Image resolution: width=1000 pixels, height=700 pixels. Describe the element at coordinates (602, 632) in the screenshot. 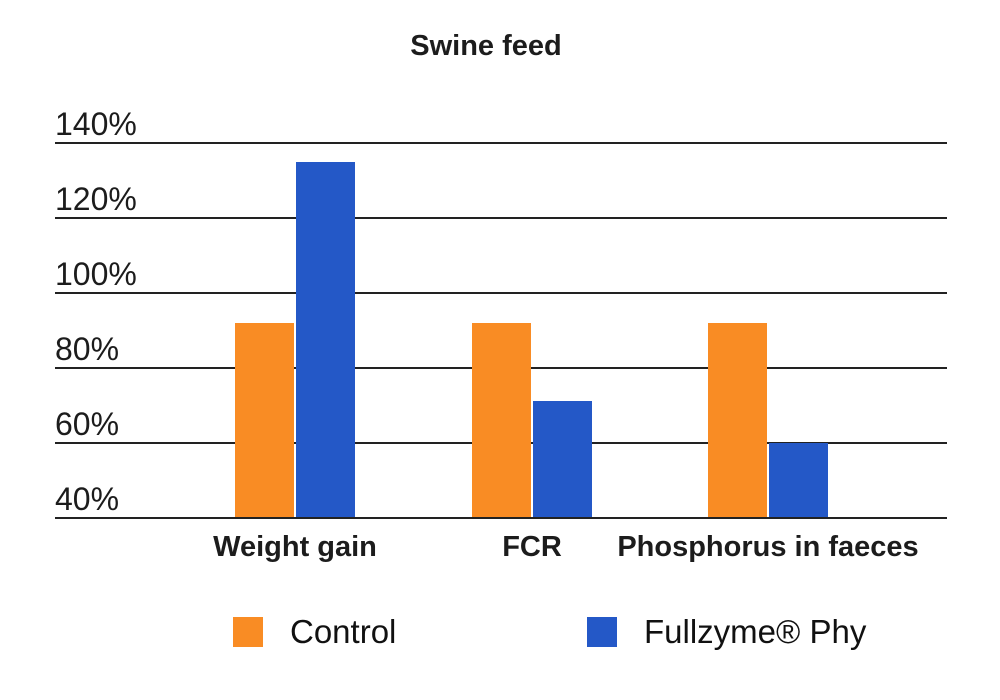

I see `fullzyme-series-swatch` at that location.